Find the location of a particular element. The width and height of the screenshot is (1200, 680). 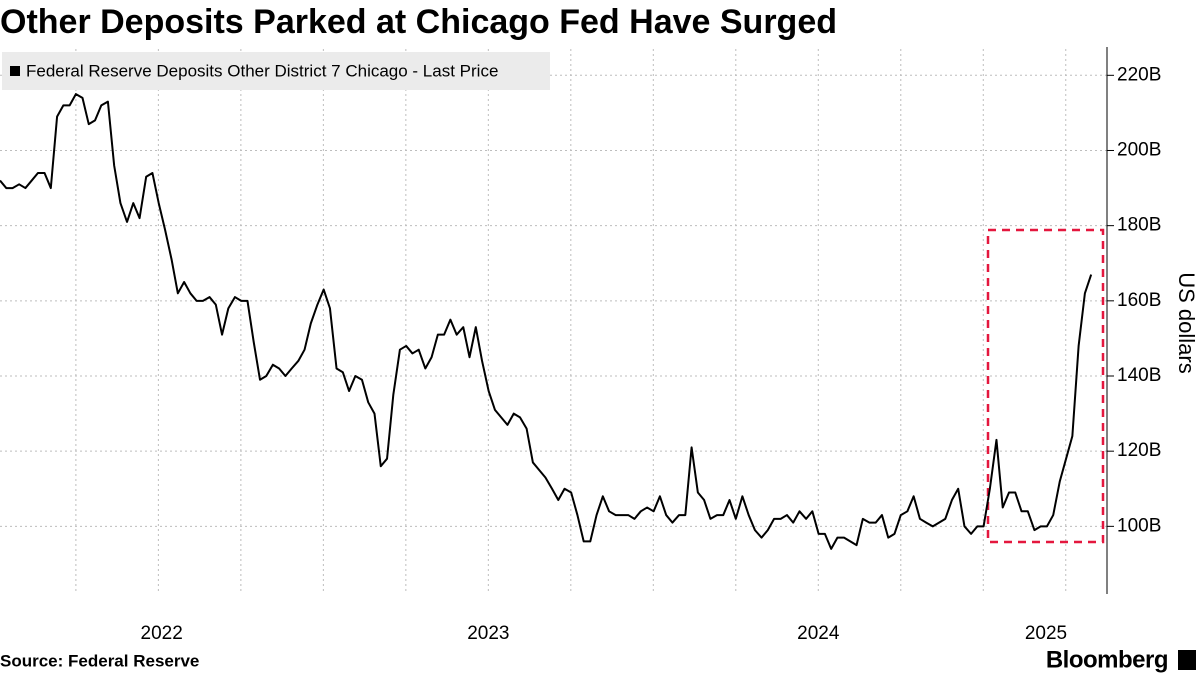

y-tick-label: 200B is located at coordinates (1139, 149).